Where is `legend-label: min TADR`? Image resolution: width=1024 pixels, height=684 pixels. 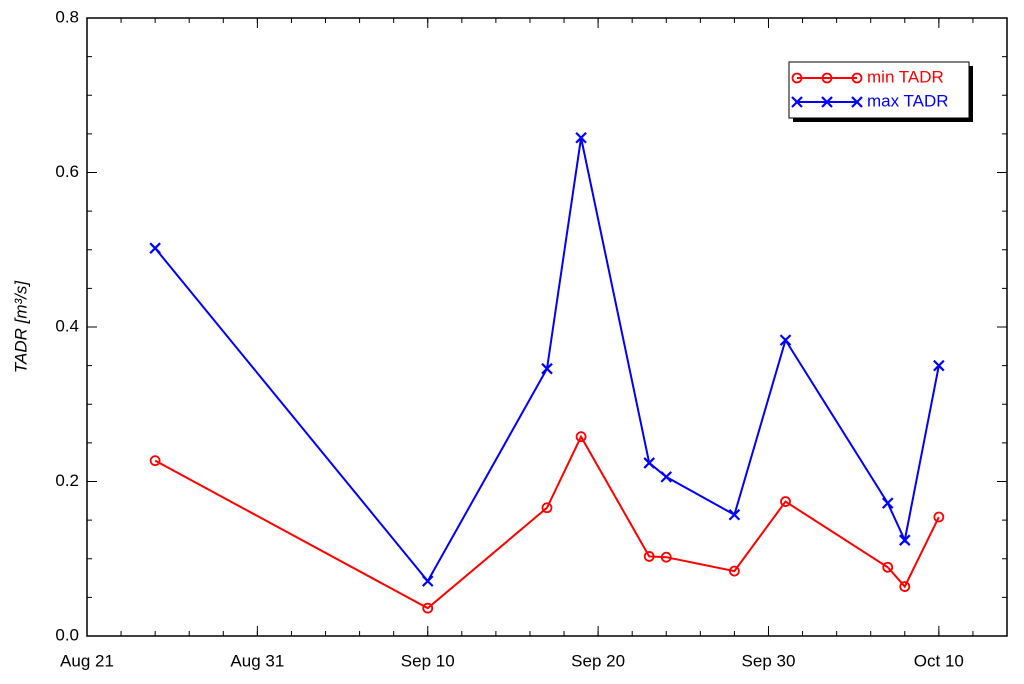 legend-label: min TADR is located at coordinates (905, 76).